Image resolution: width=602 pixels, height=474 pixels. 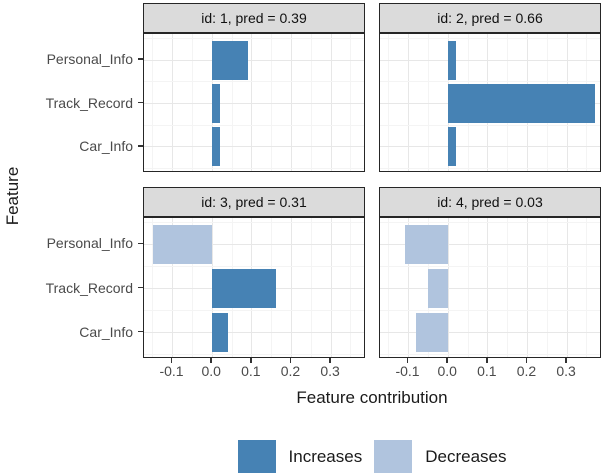 What do you see at coordinates (325, 456) in the screenshot?
I see `legend-label: Increases` at bounding box center [325, 456].